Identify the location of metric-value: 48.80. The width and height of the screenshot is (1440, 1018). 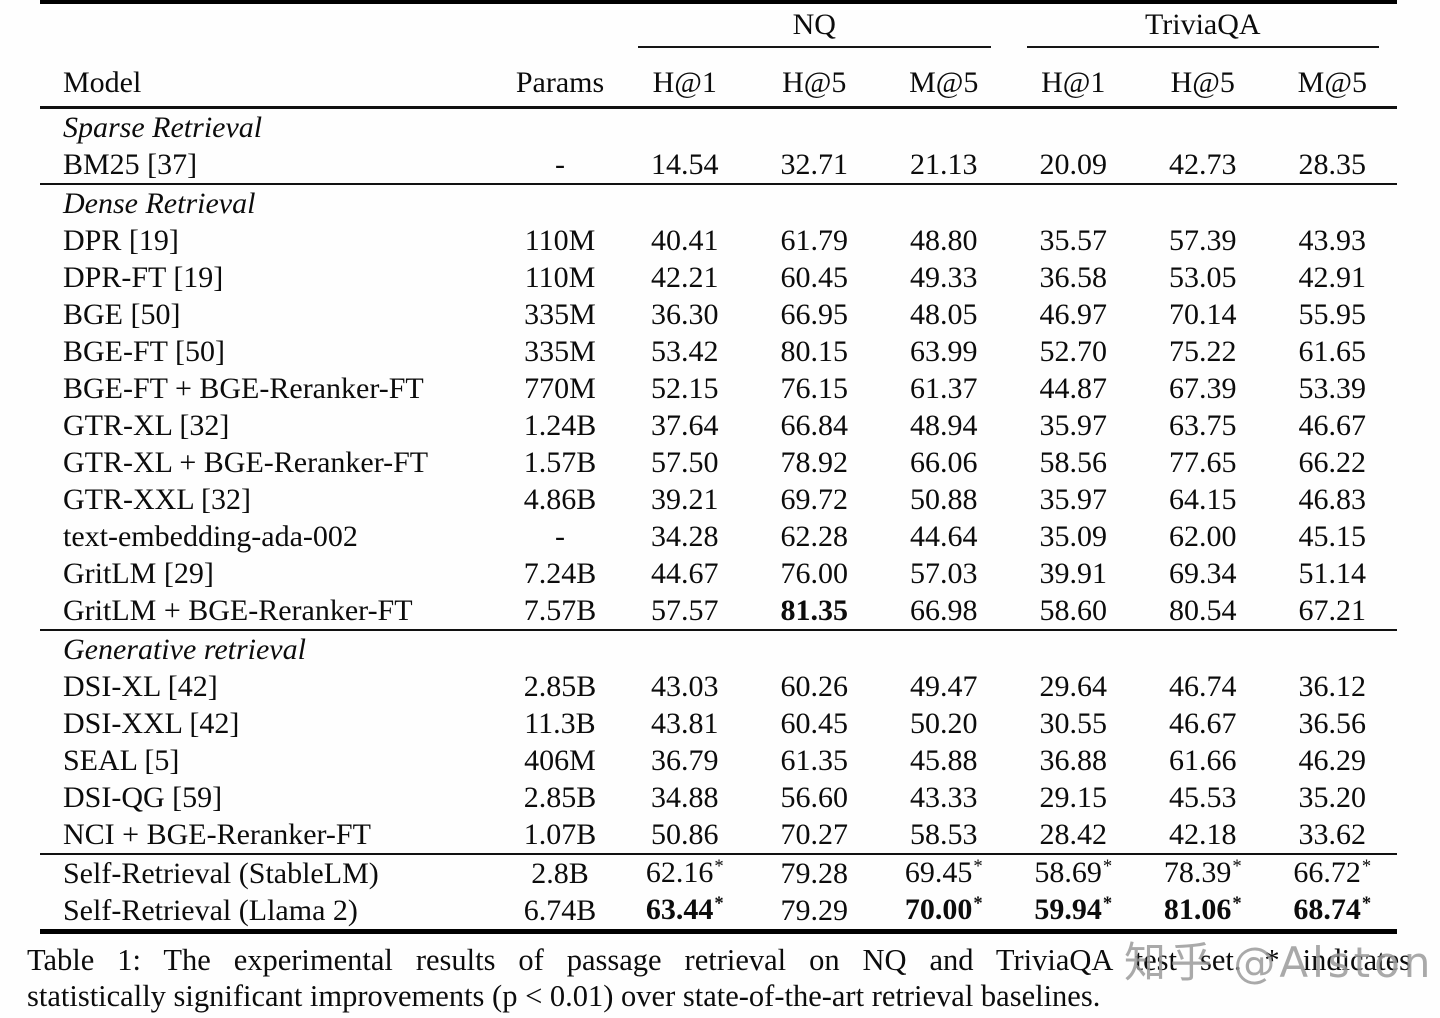
(944, 240).